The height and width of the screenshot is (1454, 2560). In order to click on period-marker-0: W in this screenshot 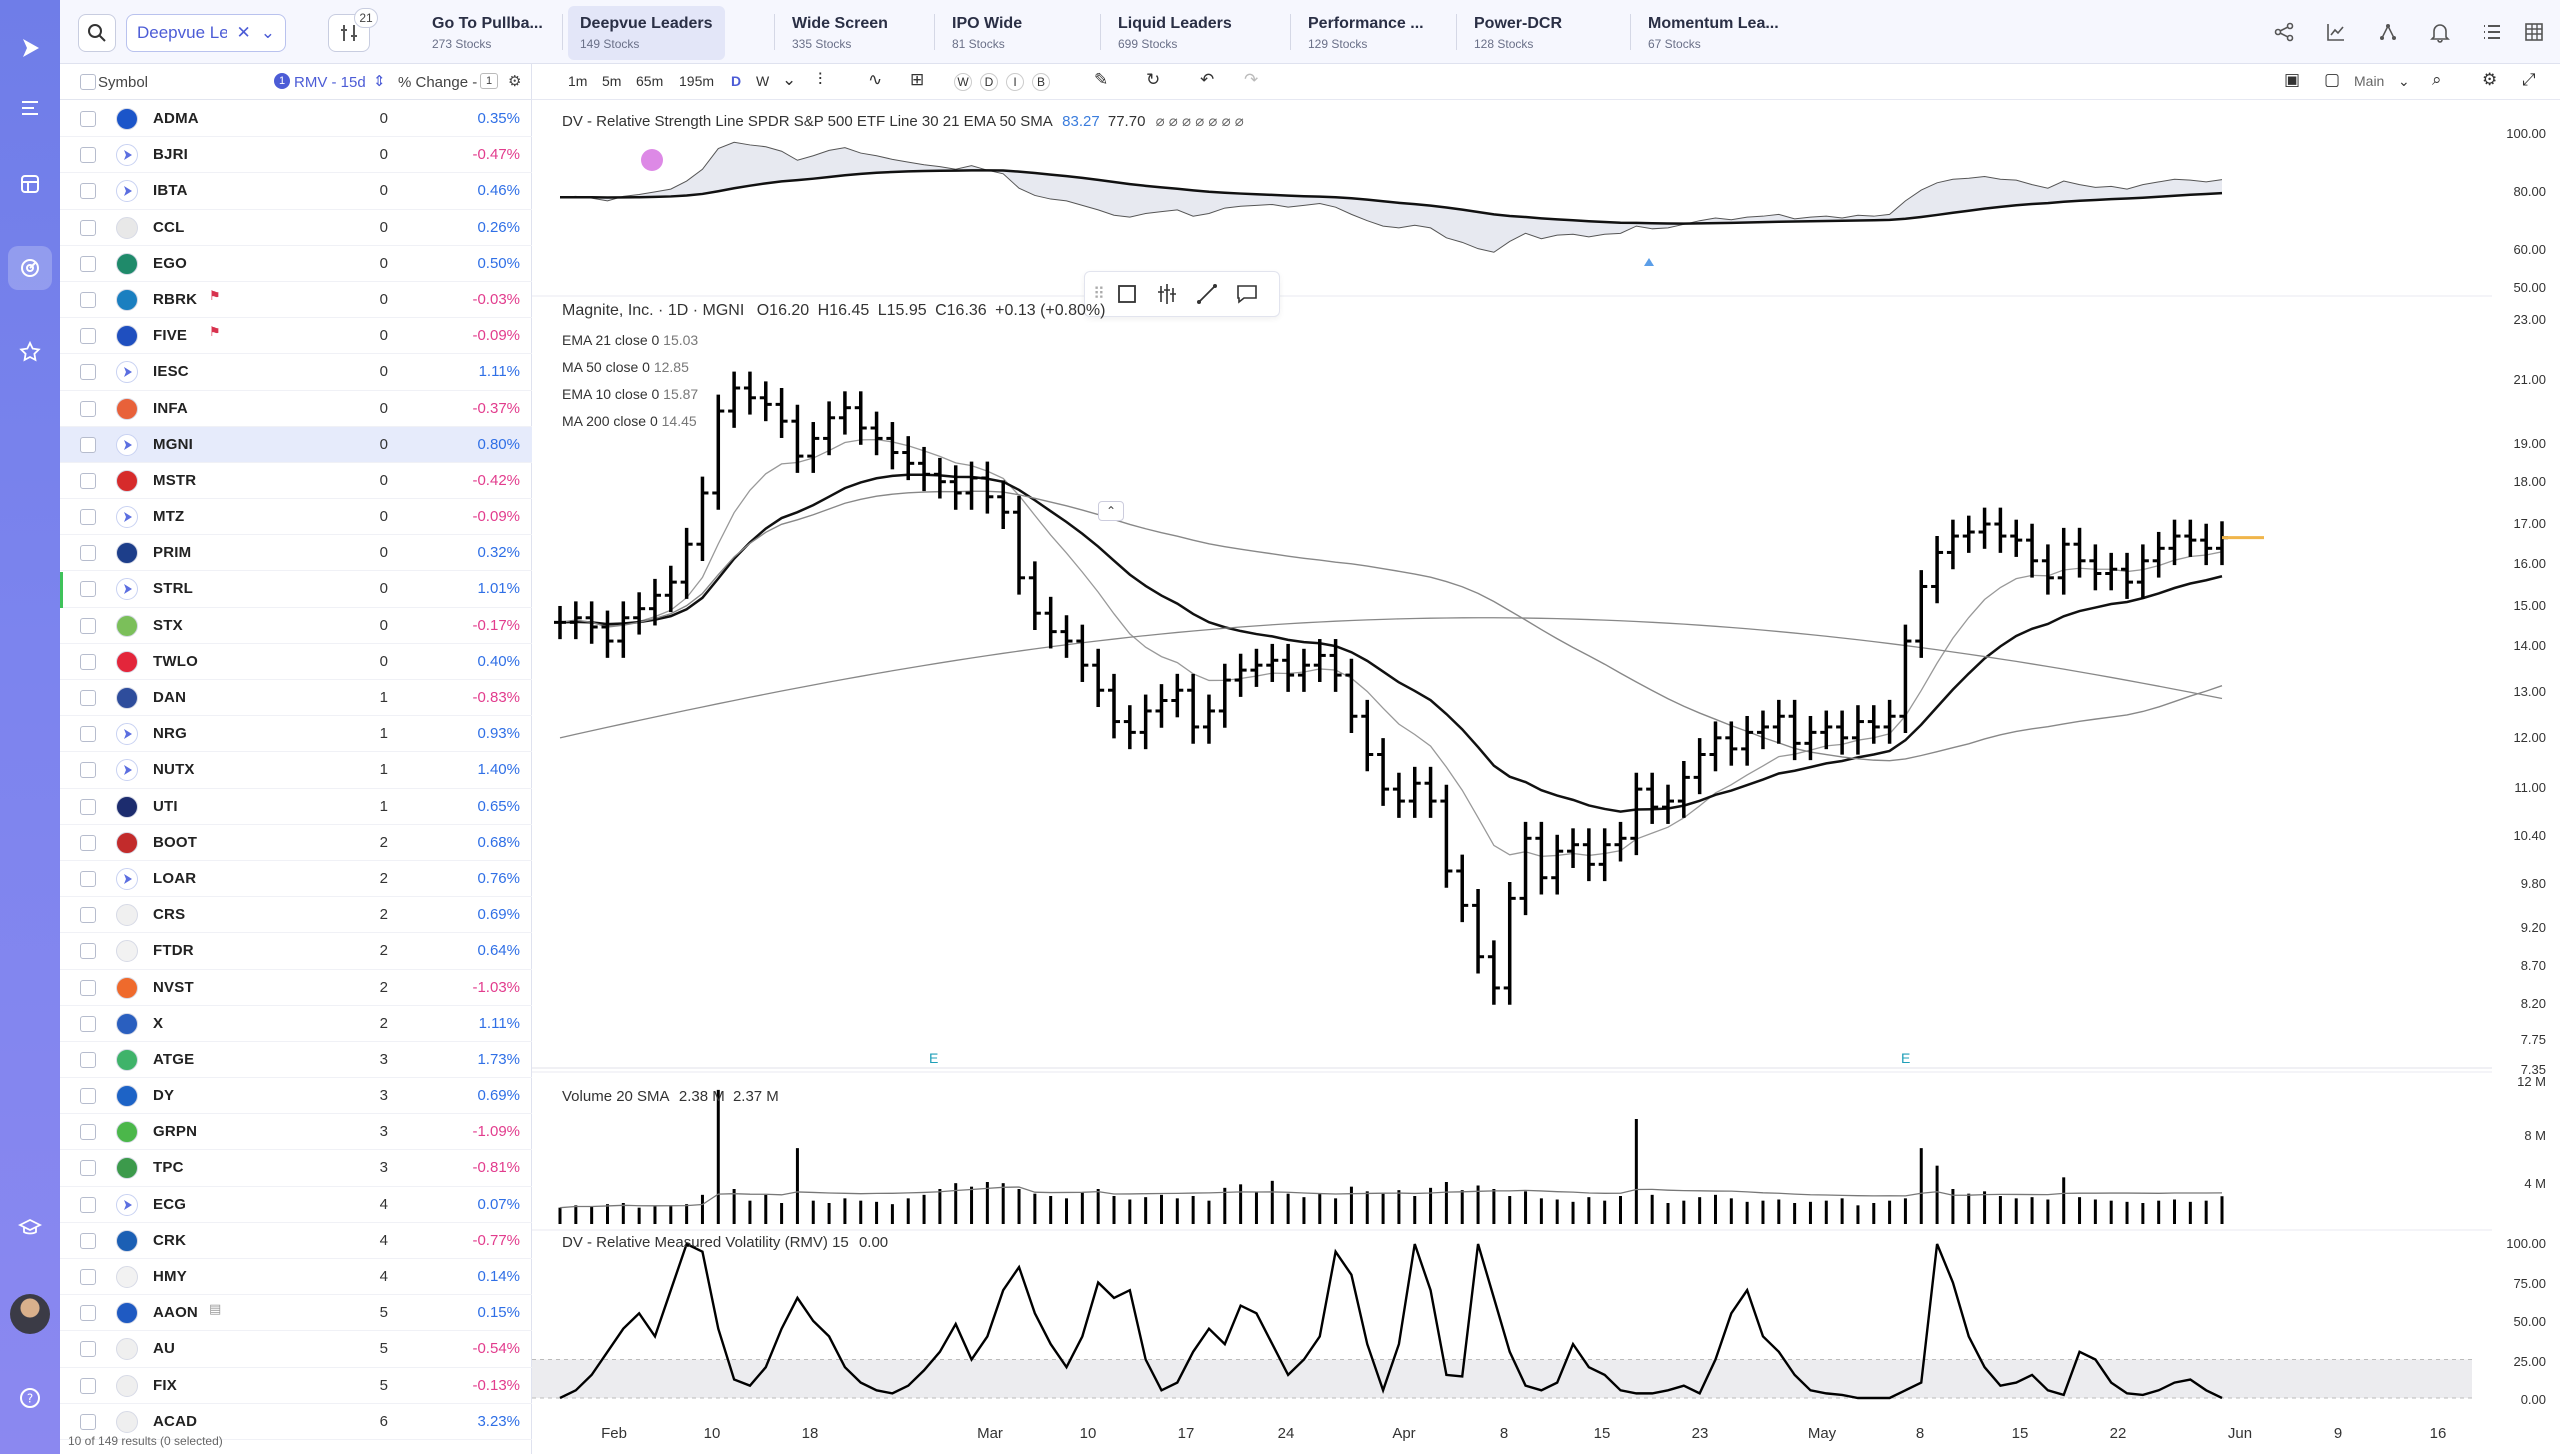, I will do `click(963, 82)`.